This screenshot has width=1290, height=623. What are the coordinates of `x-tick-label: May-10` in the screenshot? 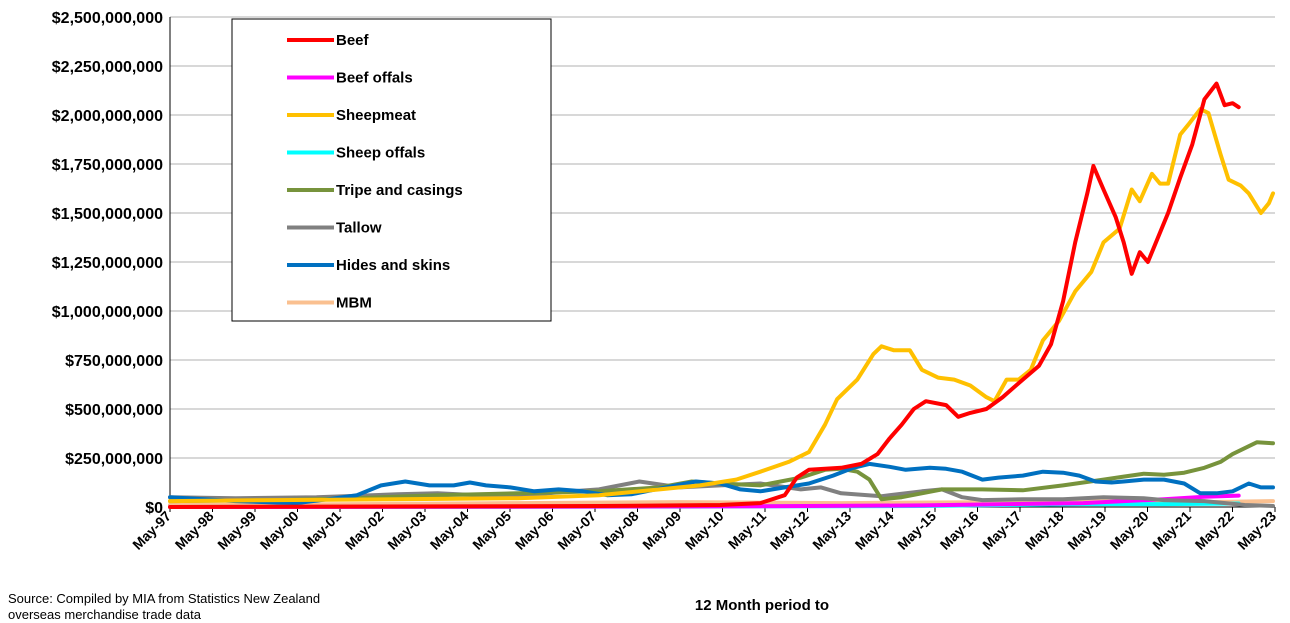 It's located at (704, 530).